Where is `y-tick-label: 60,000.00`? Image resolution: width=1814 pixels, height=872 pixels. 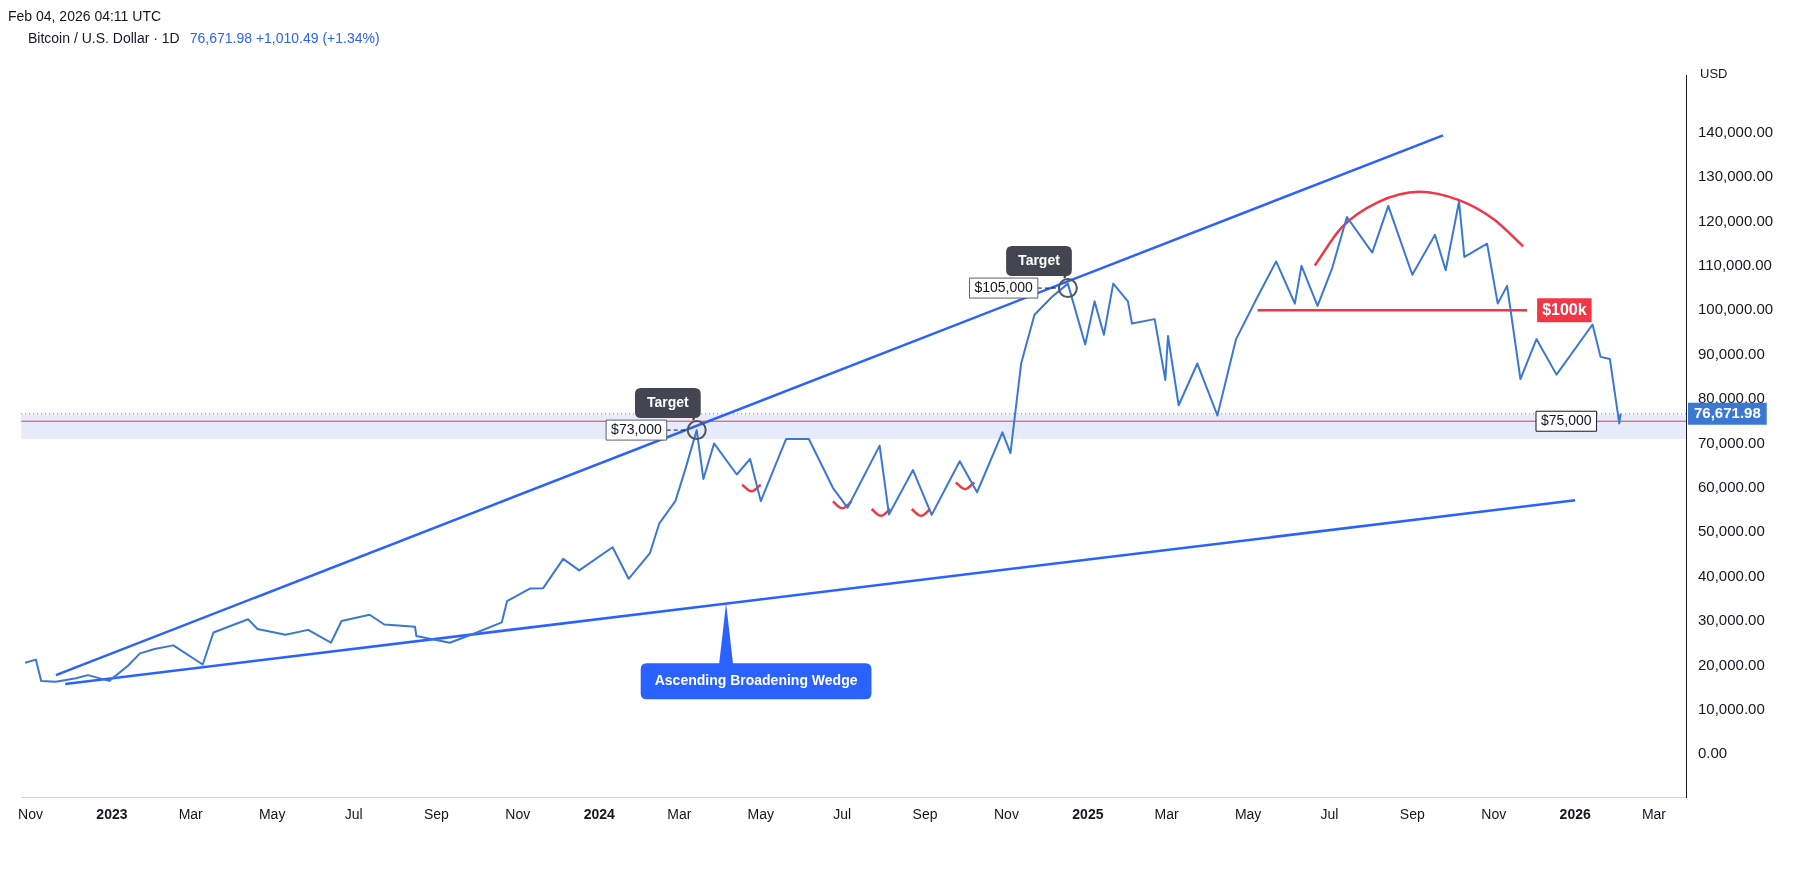 y-tick-label: 60,000.00 is located at coordinates (1731, 486).